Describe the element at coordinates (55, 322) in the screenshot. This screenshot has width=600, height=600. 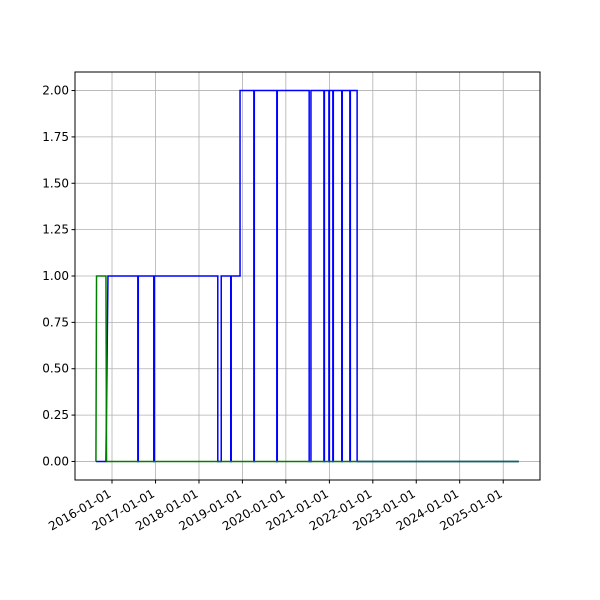
I see `y-tick-label: 0.75` at that location.